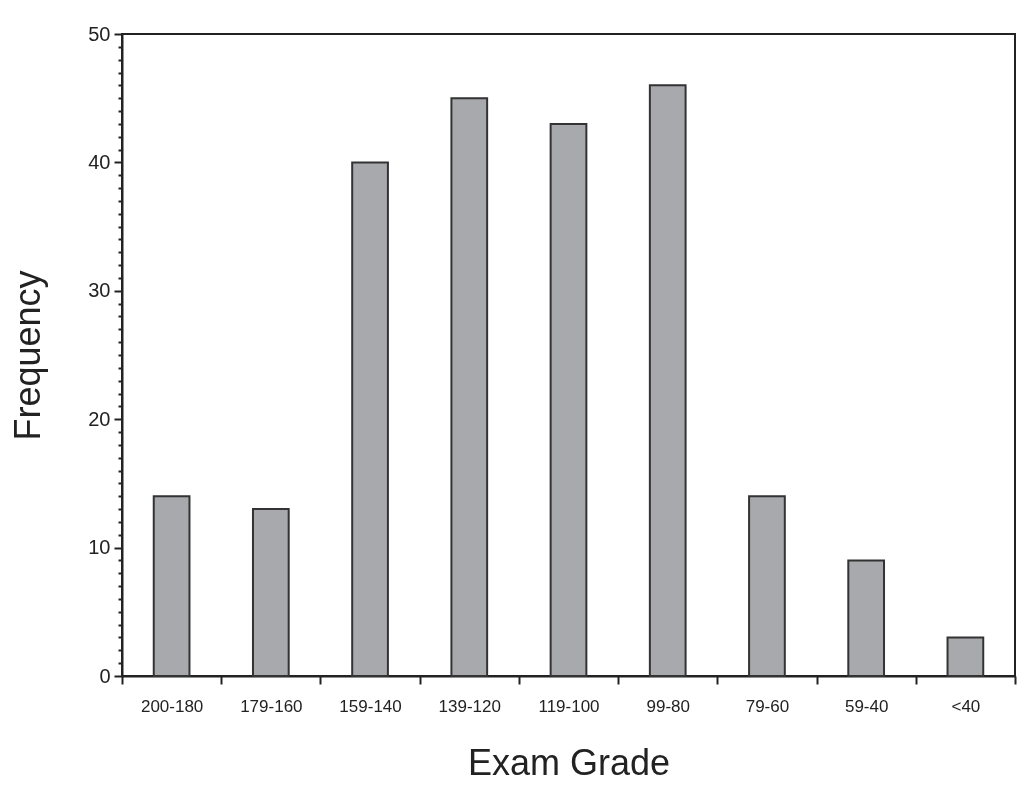  I want to click on y-tick-label: 40, so click(99, 161).